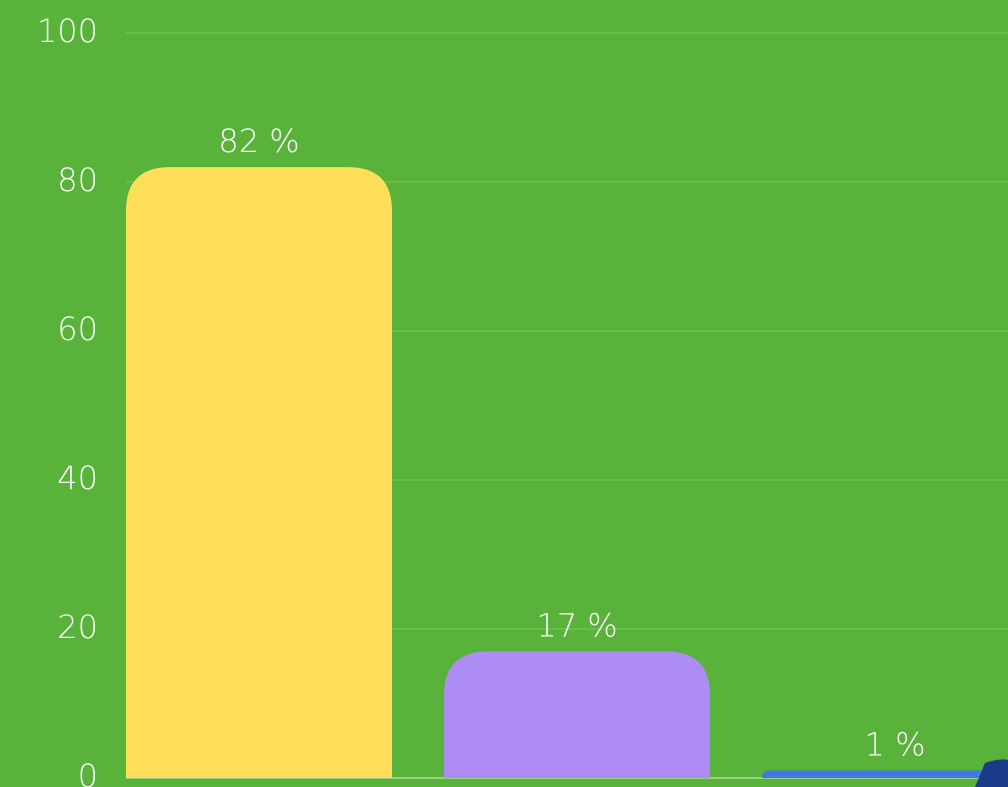  Describe the element at coordinates (77, 478) in the screenshot. I see `y-tick-label: 40` at that location.